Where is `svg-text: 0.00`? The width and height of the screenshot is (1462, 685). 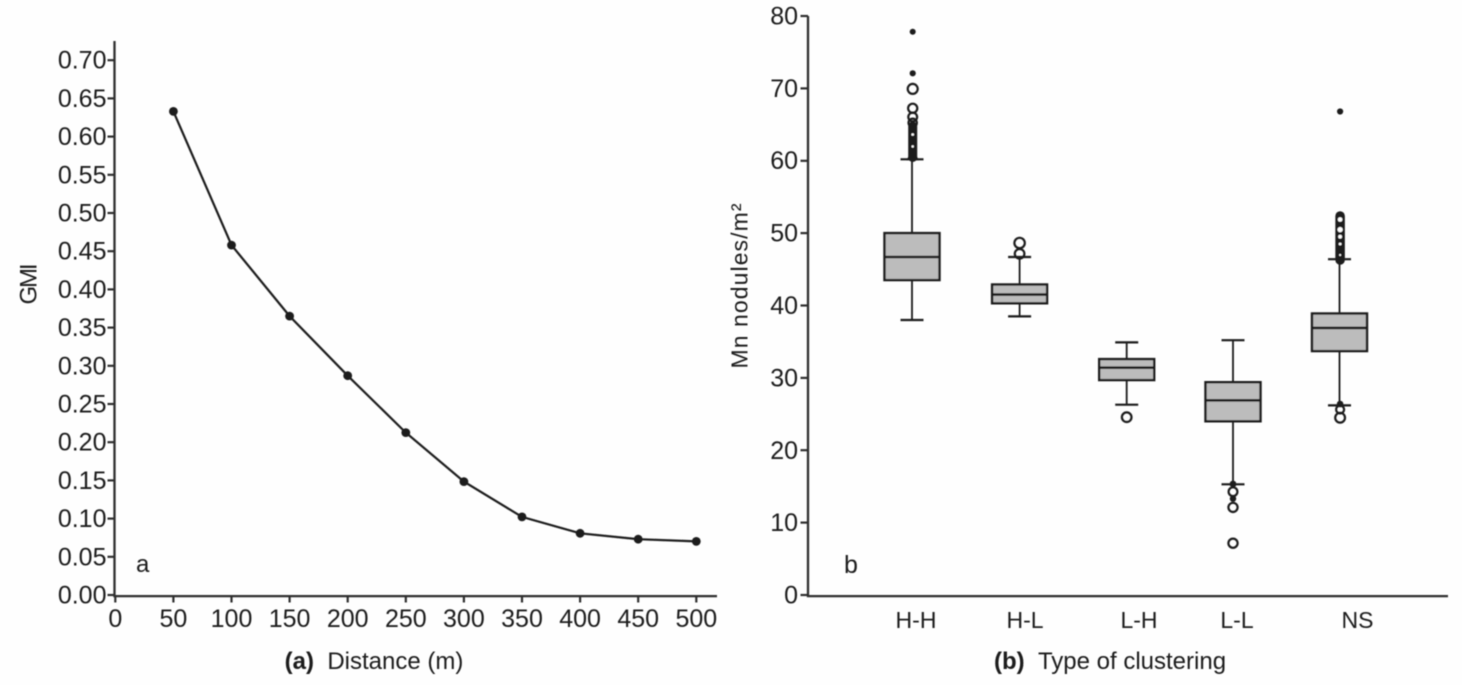 svg-text: 0.00 is located at coordinates (82, 596).